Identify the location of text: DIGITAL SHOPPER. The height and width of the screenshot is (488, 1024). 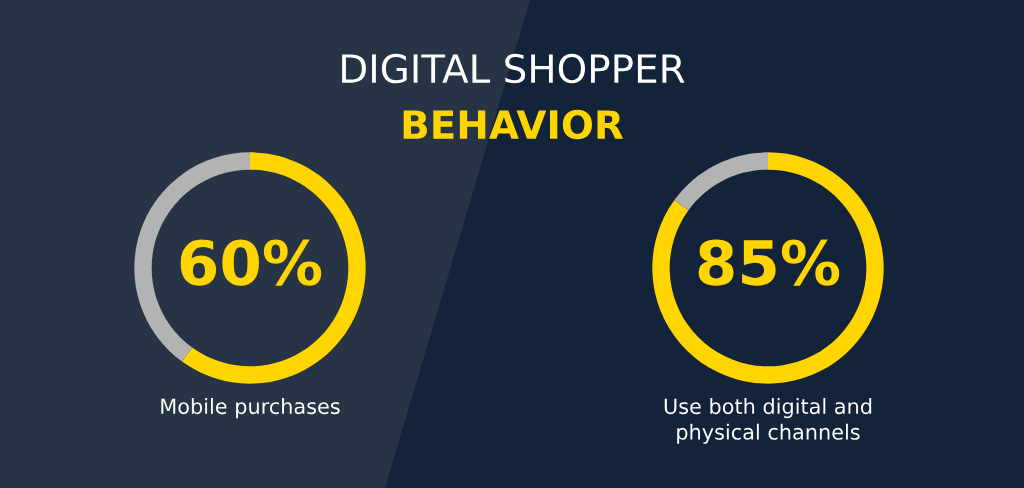
(513, 68).